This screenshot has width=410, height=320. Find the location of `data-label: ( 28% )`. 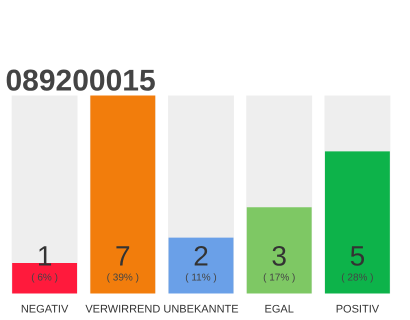

data-label: ( 28% ) is located at coordinates (357, 278).